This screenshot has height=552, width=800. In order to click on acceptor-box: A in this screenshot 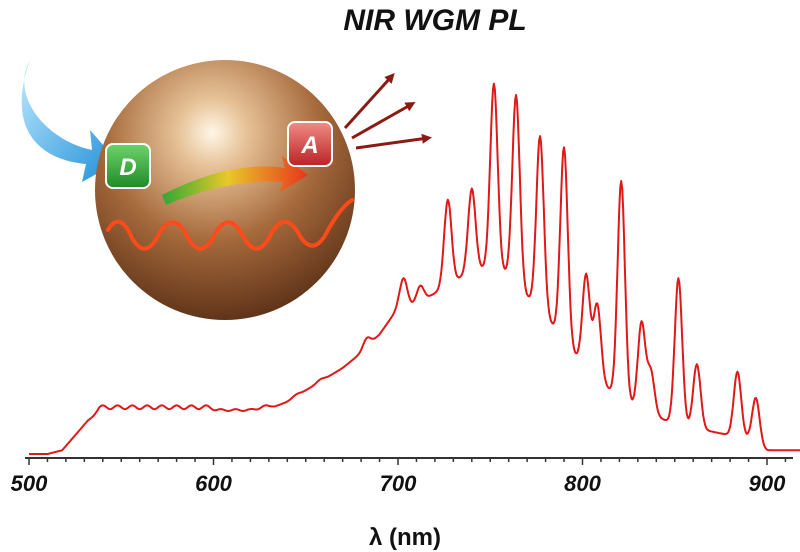, I will do `click(310, 144)`.